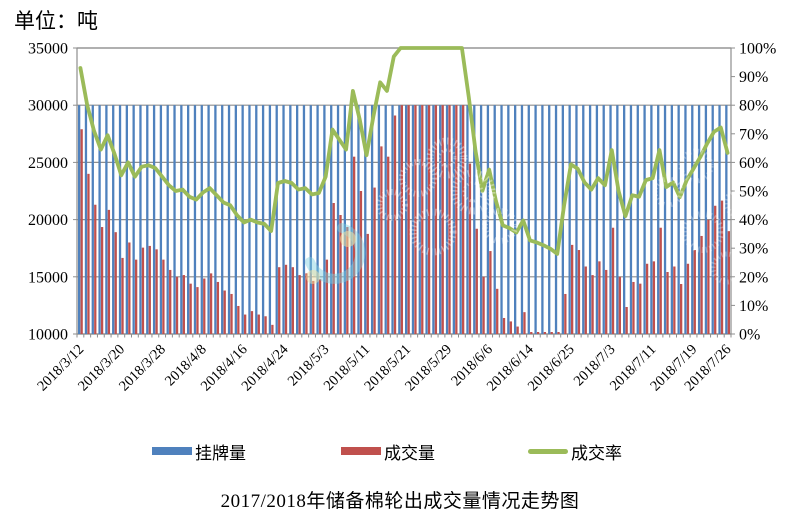 This screenshot has height=517, width=800. I want to click on right-axis-tick-label: 80%, so click(753, 106).